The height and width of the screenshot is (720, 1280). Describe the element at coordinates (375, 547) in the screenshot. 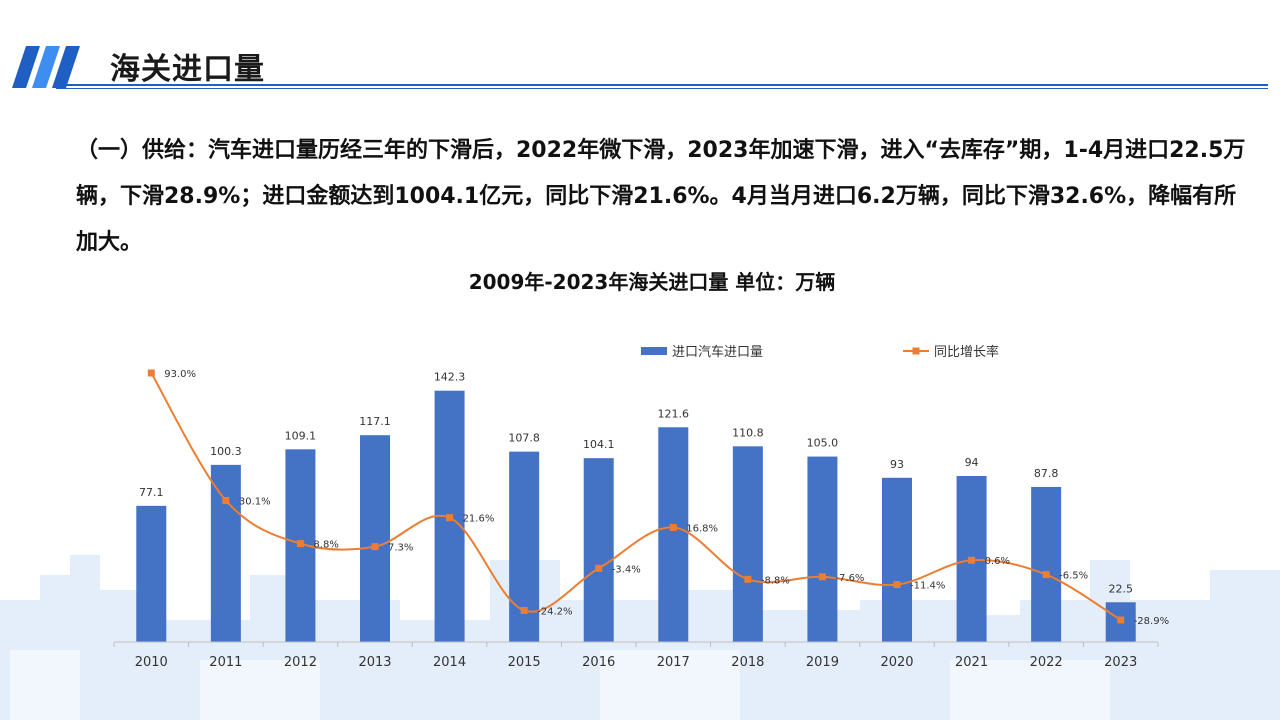

I see `rate-marker-2013` at that location.